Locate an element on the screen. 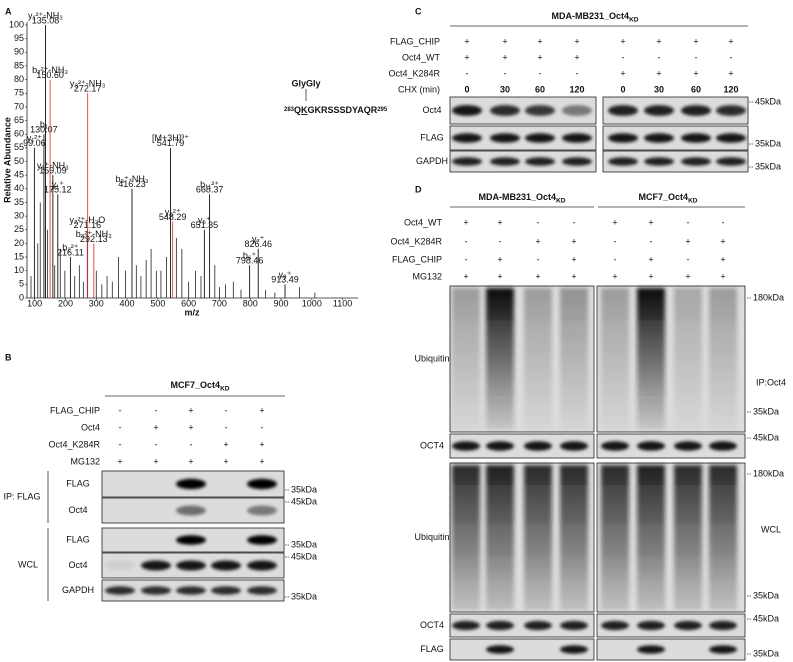  title-main: MDA-MB231_Oct4 is located at coordinates (518, 197).